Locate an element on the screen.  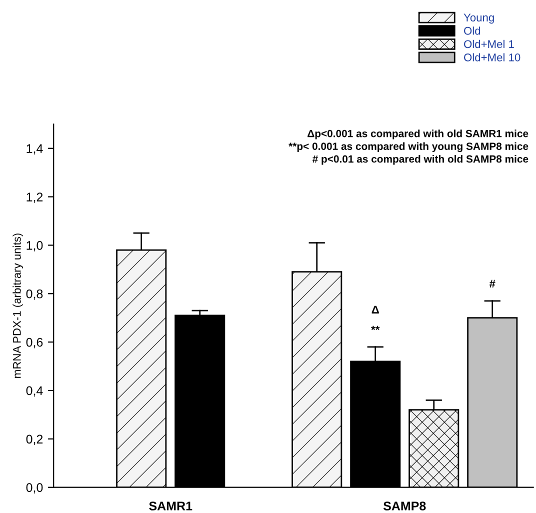
legend-label: Old+Mel 10 is located at coordinates (492, 57).